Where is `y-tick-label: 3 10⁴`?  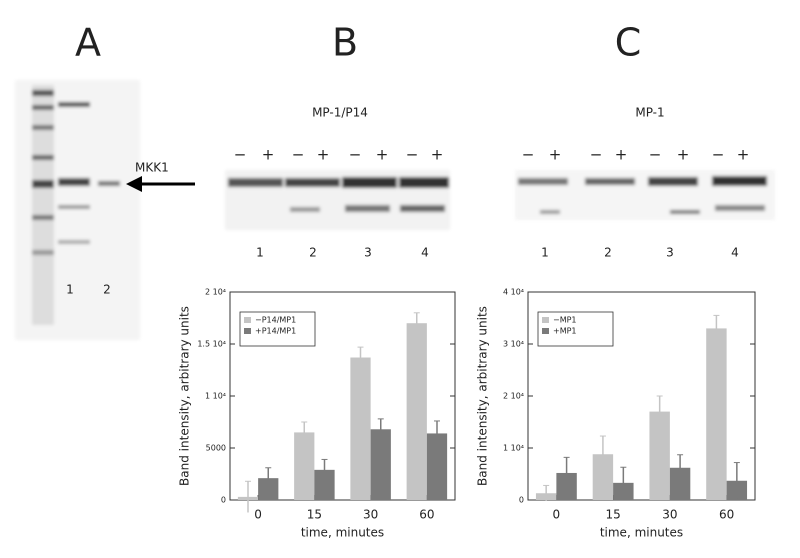 y-tick-label: 3 10⁴ is located at coordinates (513, 344).